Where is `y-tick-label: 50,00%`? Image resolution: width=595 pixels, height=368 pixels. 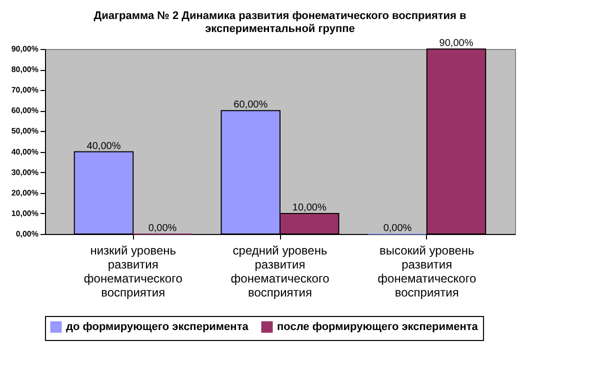
y-tick-label: 50,00% is located at coordinates (24, 131).